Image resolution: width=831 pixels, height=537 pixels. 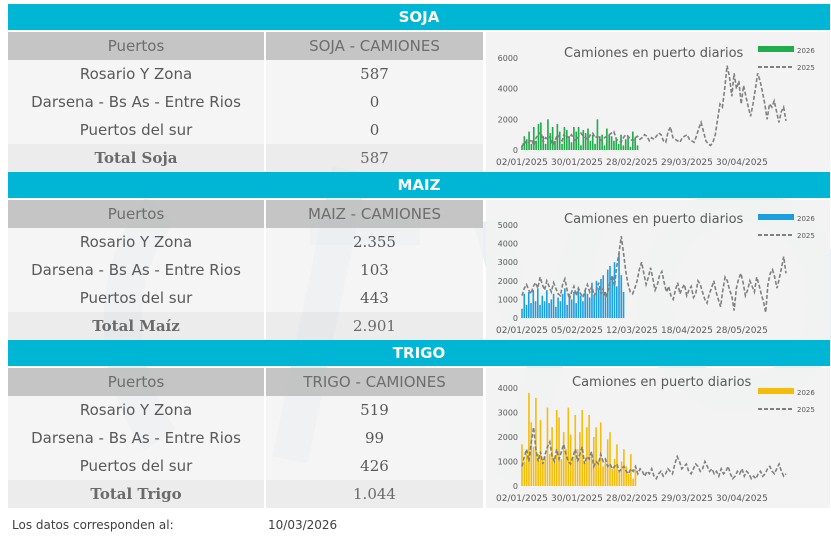 I want to click on row-label: Rosario Y Zona, so click(x=136, y=242).